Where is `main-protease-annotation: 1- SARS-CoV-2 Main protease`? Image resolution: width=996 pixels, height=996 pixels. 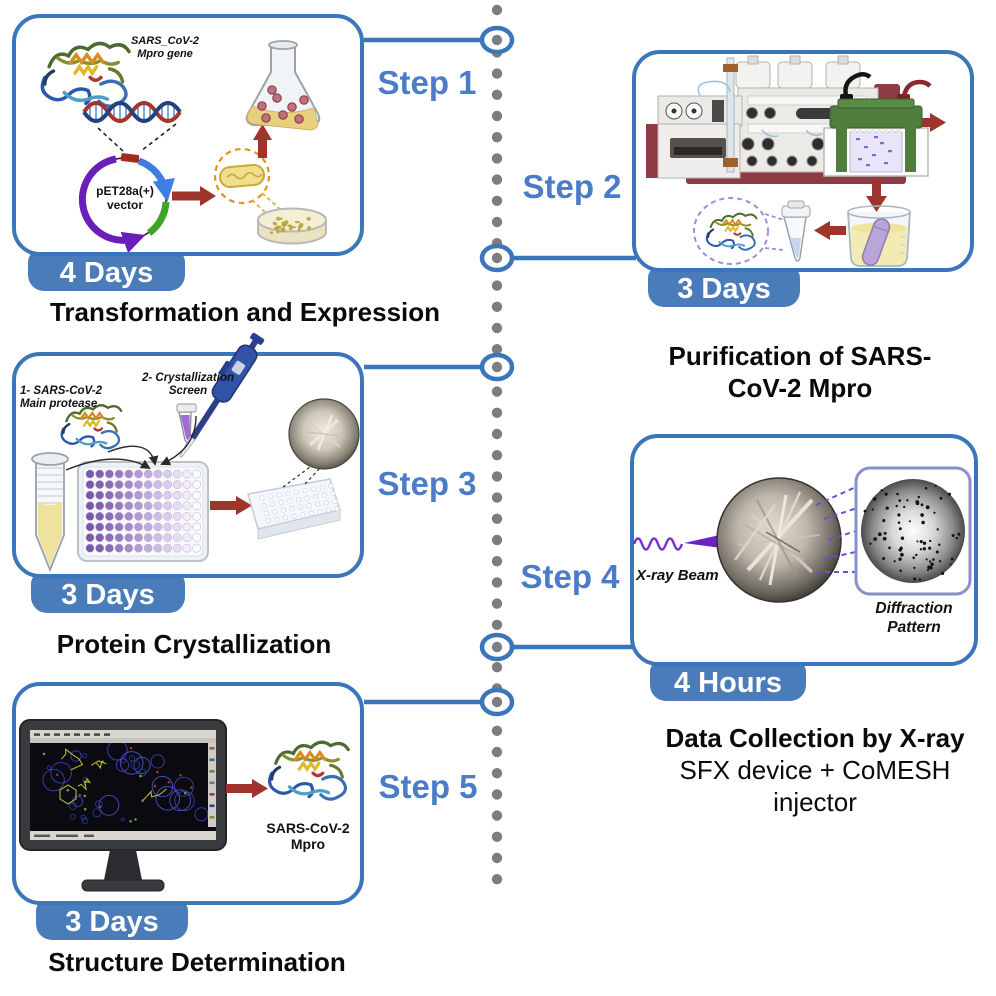
main-protease-annotation: 1- SARS-CoV-2 Main protease is located at coordinates (72, 398).